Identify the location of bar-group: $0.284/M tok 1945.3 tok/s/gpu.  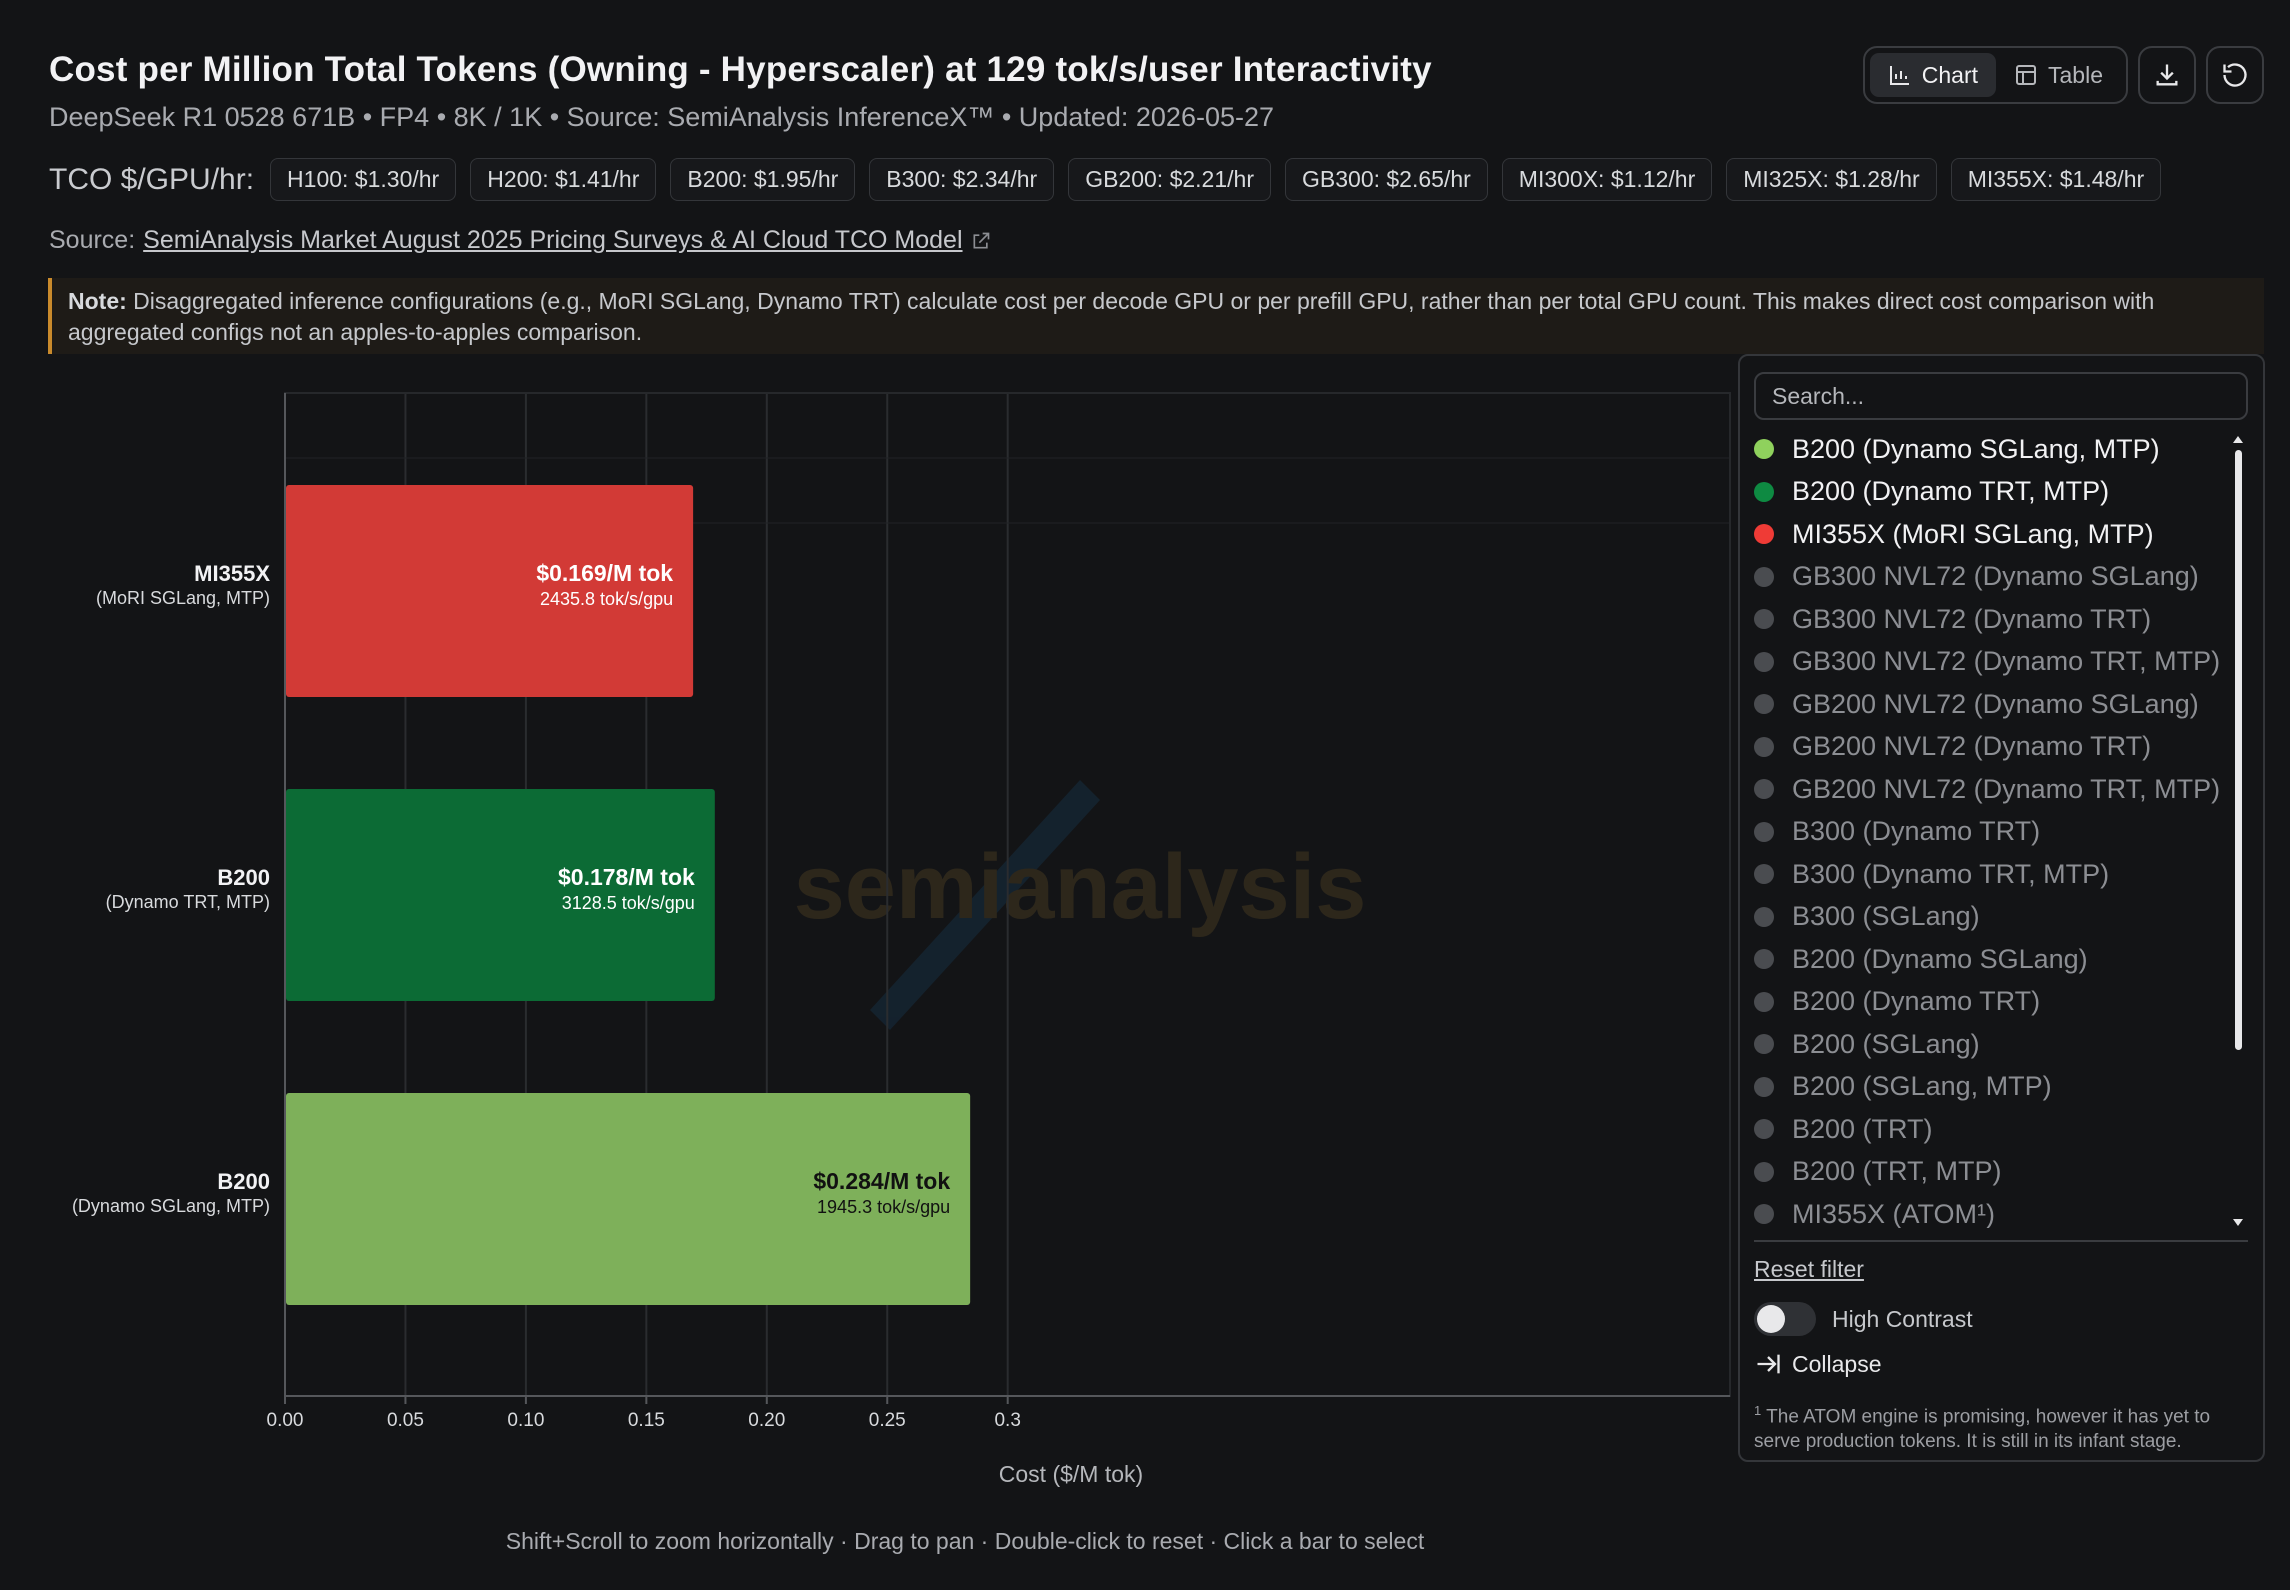
(628, 1199).